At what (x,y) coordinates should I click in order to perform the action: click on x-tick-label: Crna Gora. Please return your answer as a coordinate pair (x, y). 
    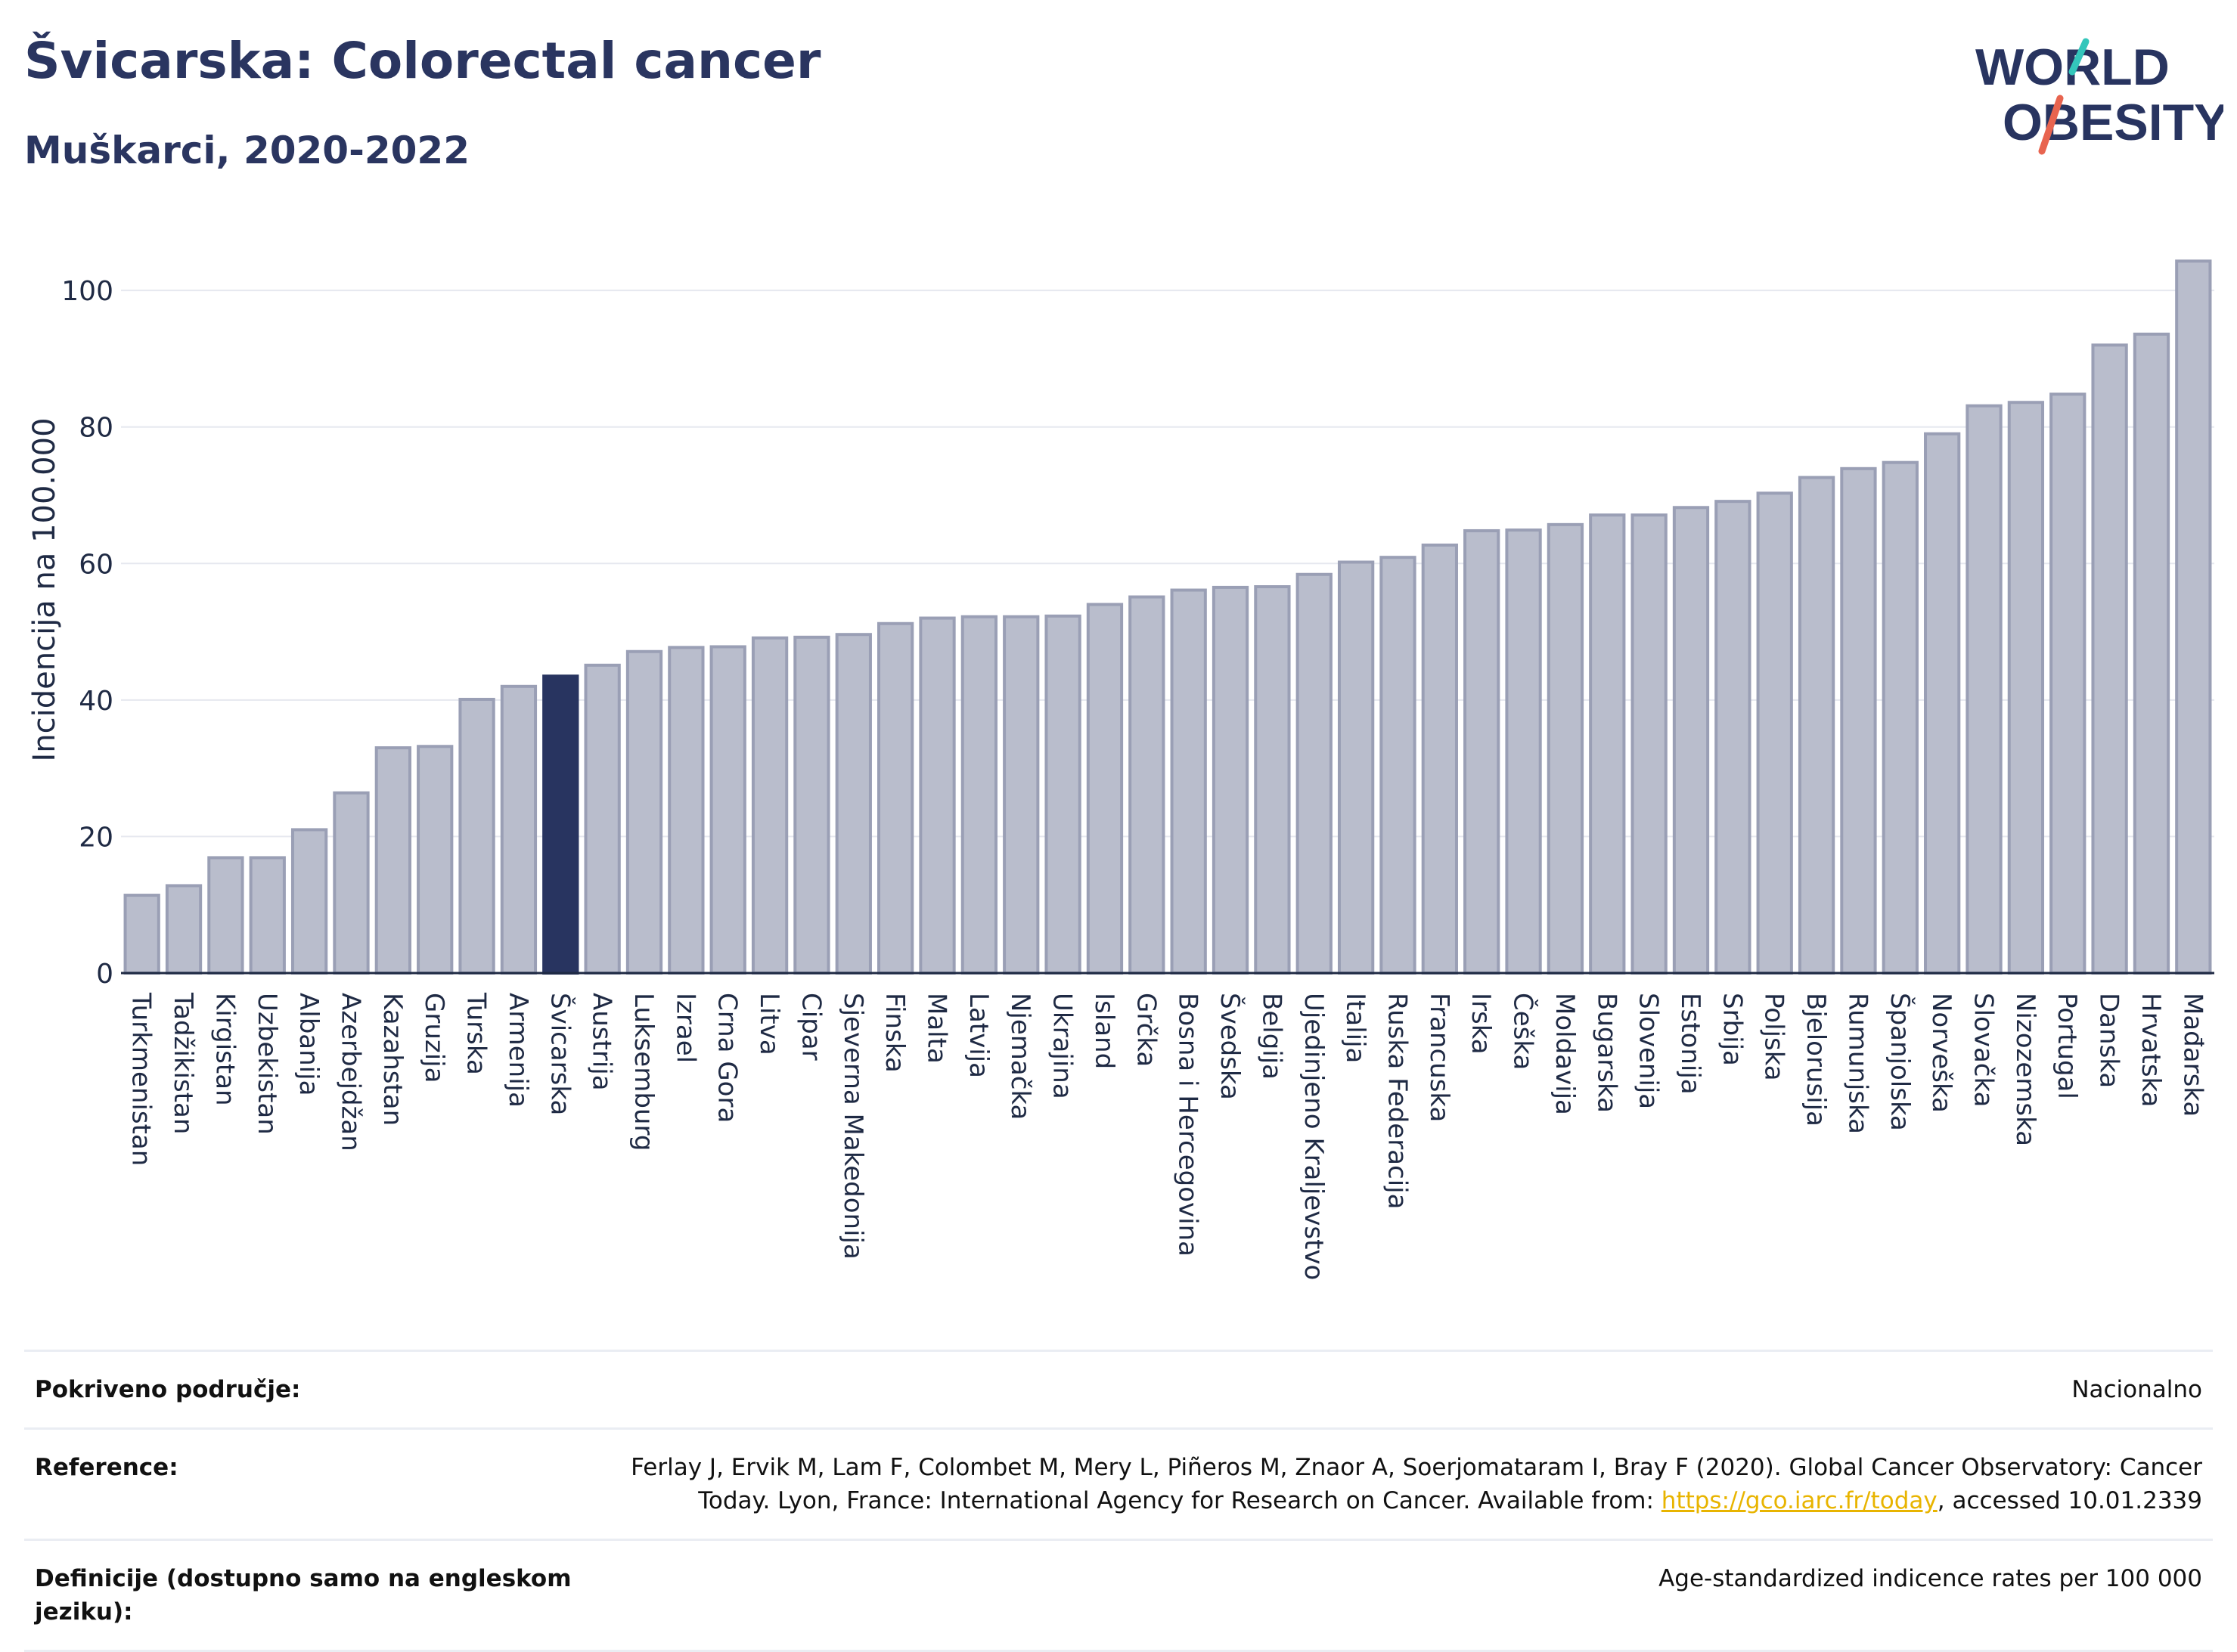
    Looking at the image, I should click on (727, 1058).